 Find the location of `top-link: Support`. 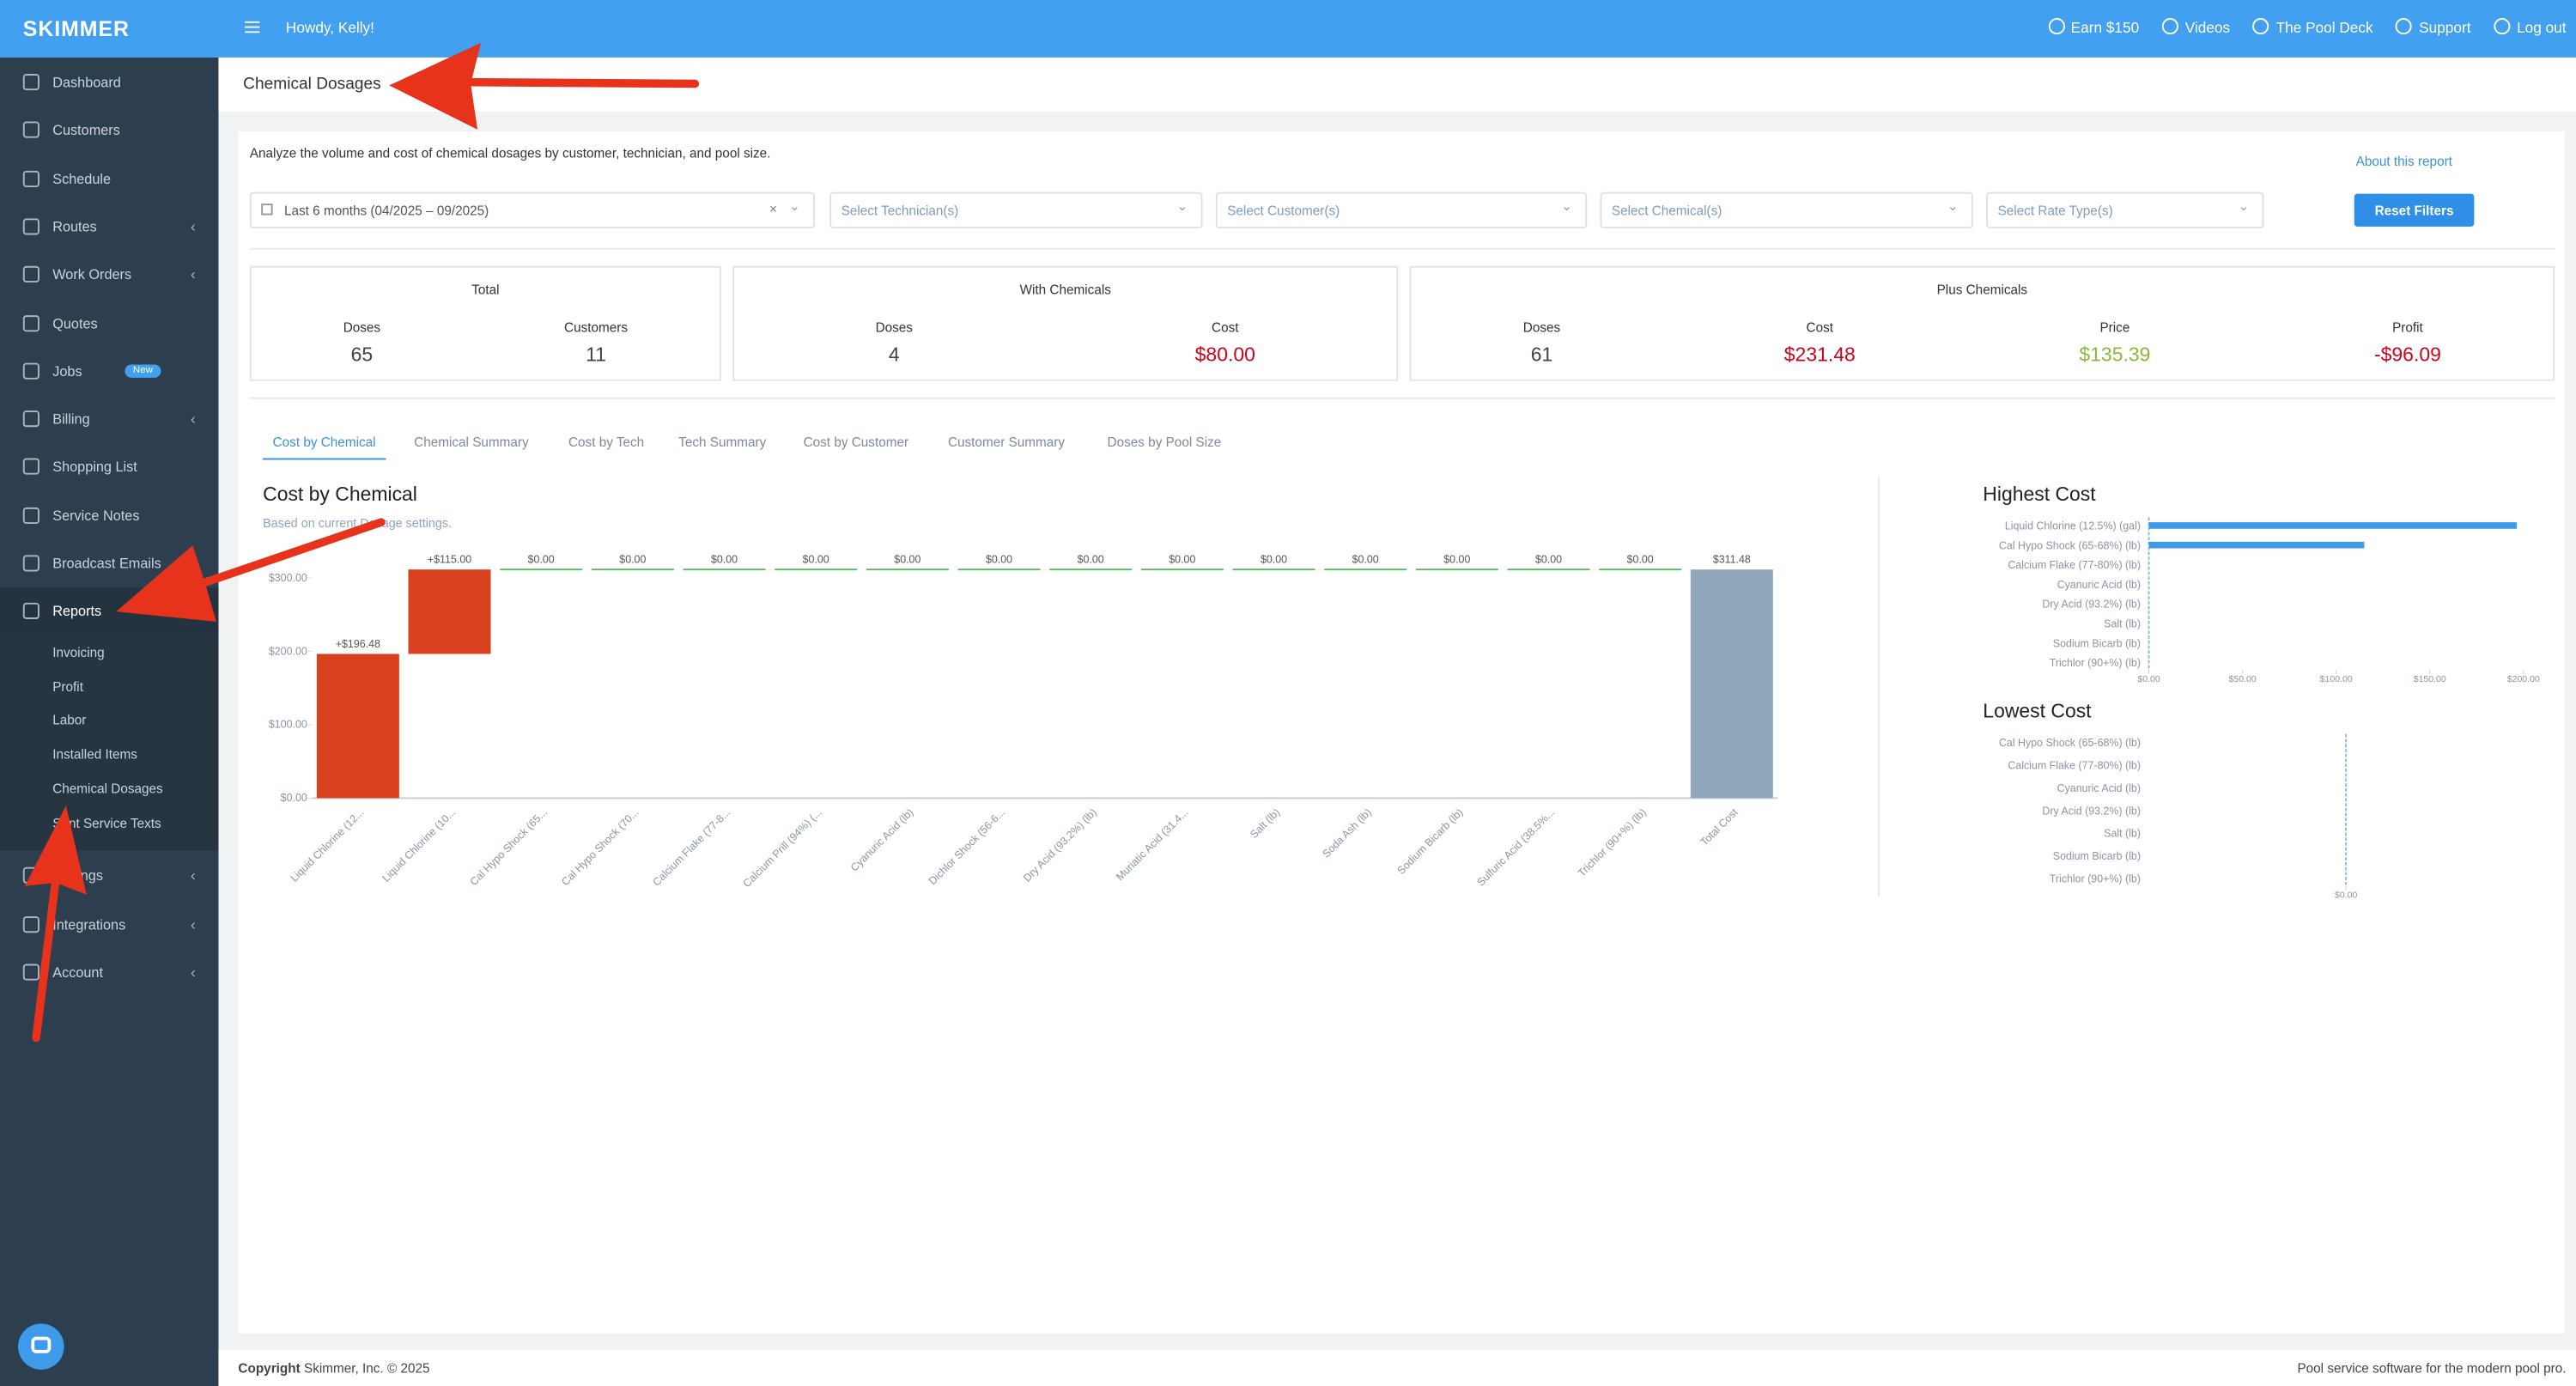

top-link: Support is located at coordinates (2433, 27).